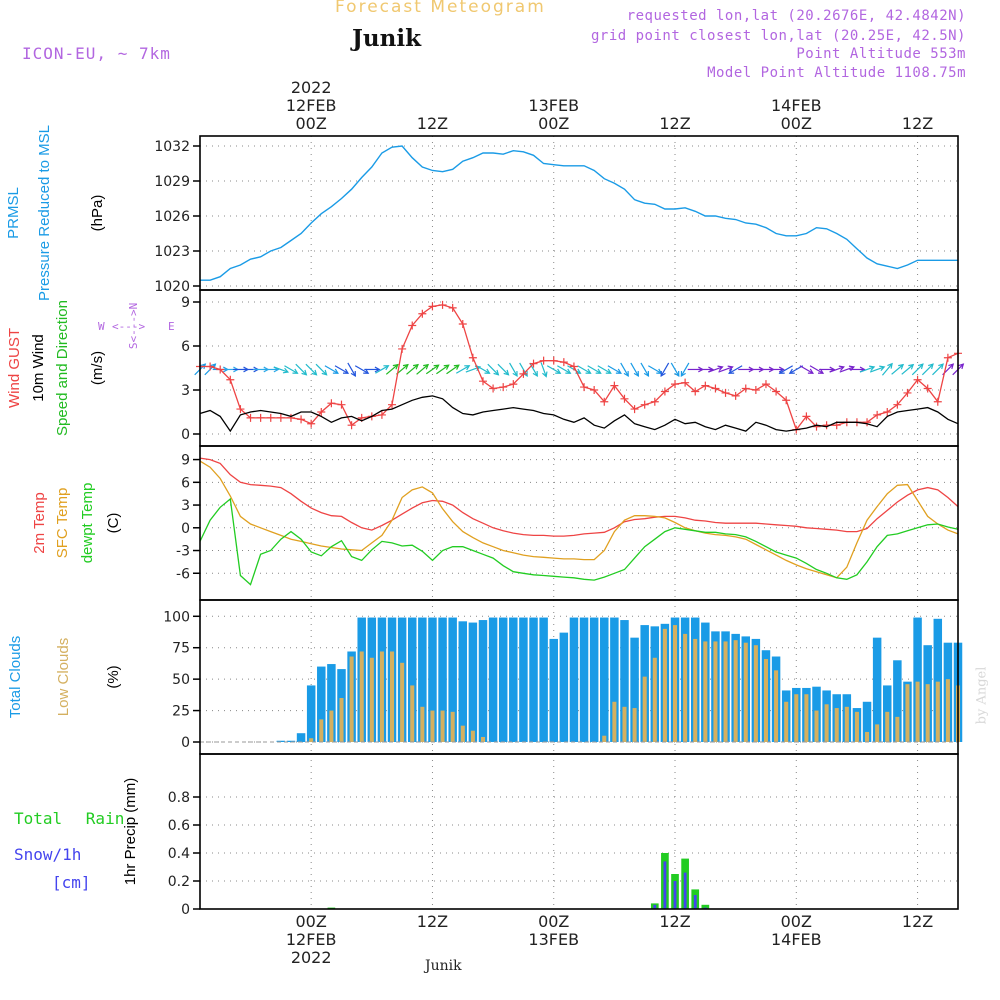 The image size is (1000, 1000). Describe the element at coordinates (179, 854) in the screenshot. I see `y-tick-label: 0.4` at that location.